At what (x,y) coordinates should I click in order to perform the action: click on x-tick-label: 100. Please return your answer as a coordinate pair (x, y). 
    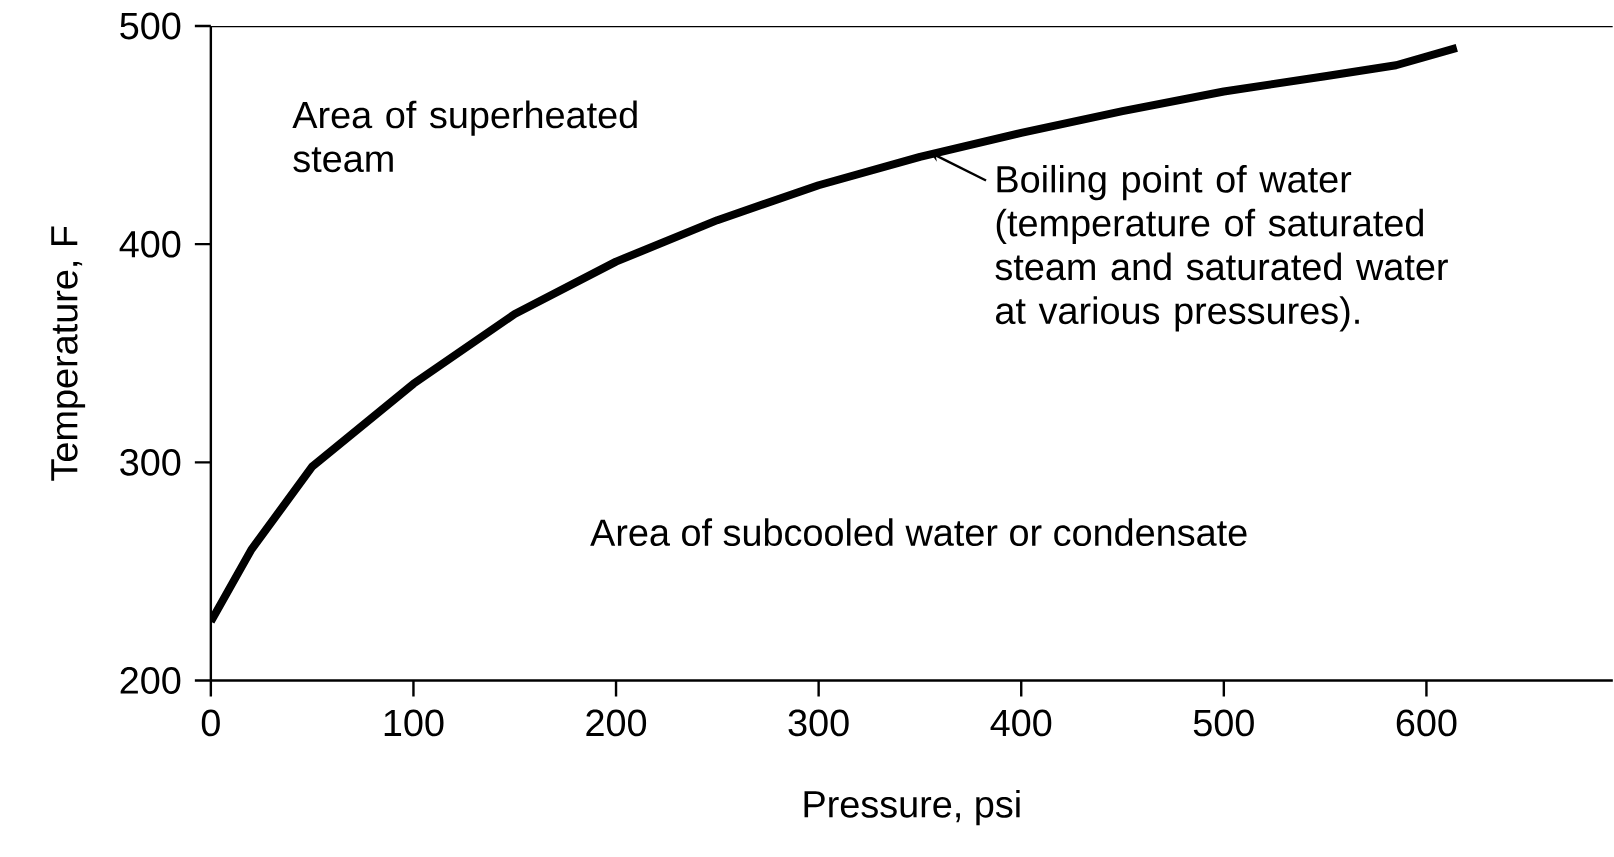
    Looking at the image, I should click on (414, 723).